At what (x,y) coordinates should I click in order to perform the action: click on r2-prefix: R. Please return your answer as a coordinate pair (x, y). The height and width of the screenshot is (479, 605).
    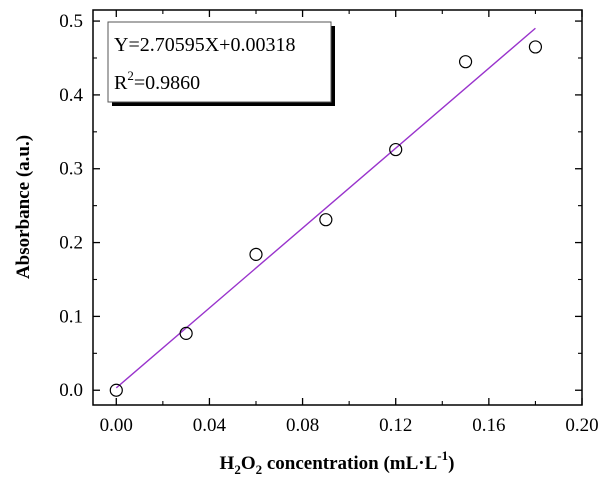
    Looking at the image, I should click on (121, 83).